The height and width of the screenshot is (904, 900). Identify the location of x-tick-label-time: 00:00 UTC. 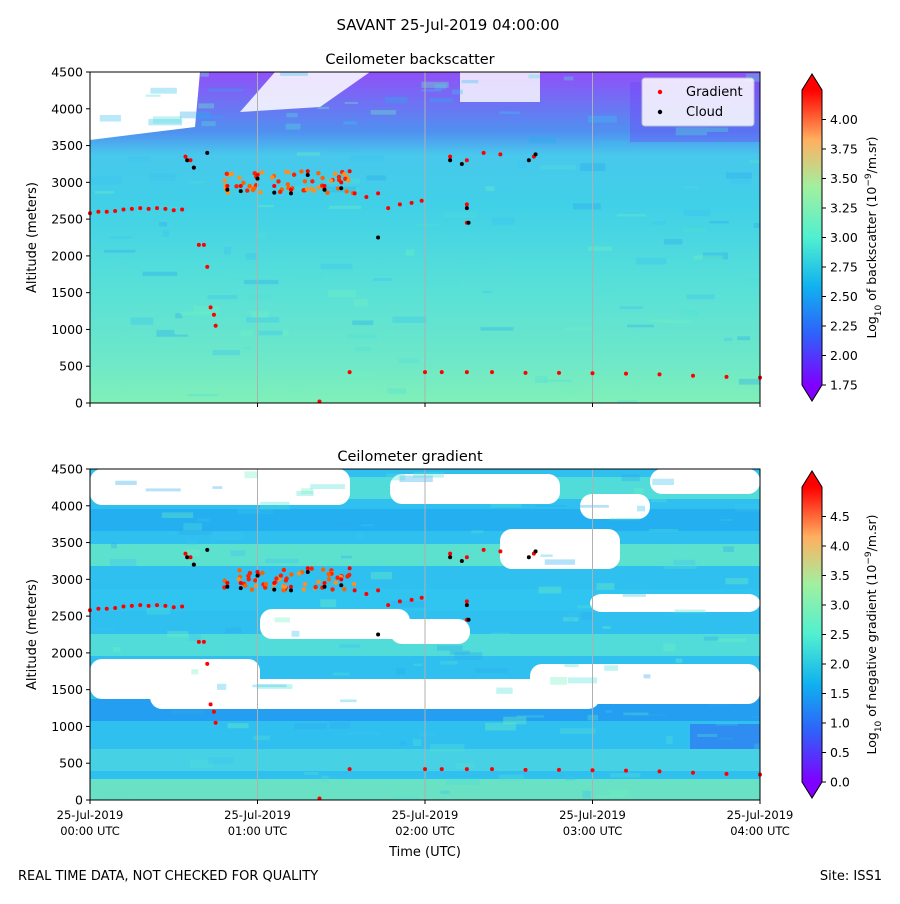
(90, 831).